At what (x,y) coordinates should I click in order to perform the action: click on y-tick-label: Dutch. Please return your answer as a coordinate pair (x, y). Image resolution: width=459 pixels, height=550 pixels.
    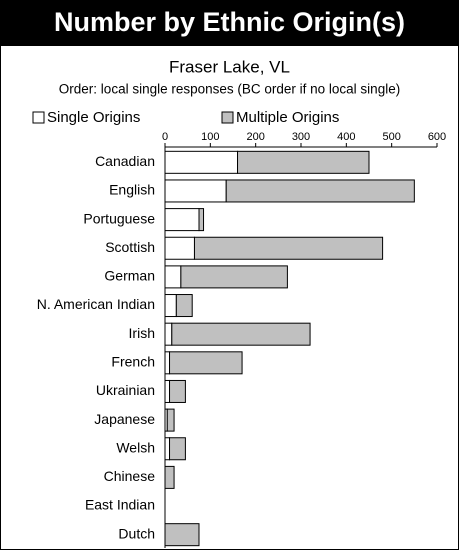
    Looking at the image, I should click on (136, 533).